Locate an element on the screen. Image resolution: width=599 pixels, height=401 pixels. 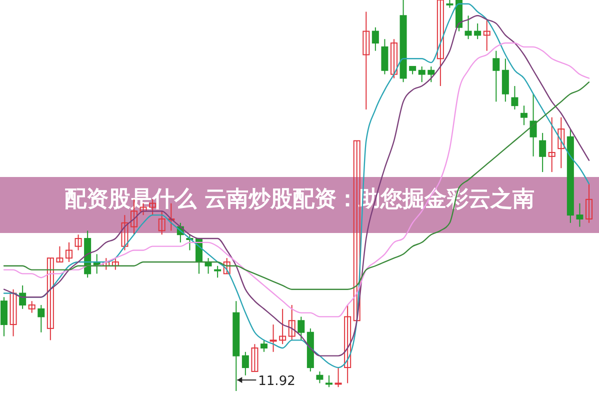
annotation: 11.92 is located at coordinates (277, 381).